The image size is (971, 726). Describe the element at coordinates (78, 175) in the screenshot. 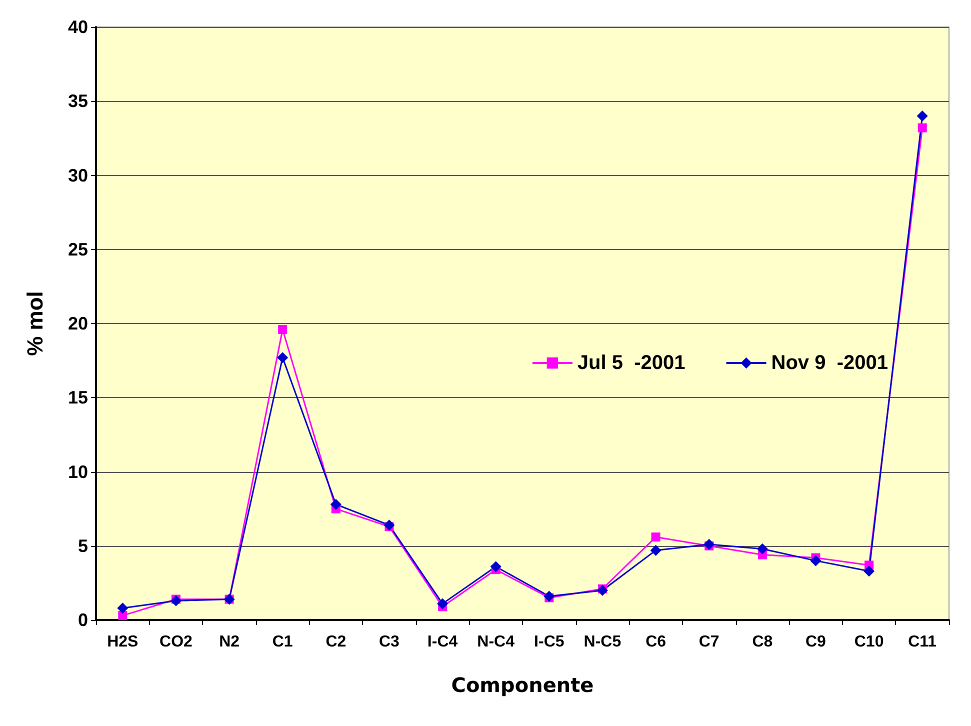

I see `y-tick-label: 30` at that location.